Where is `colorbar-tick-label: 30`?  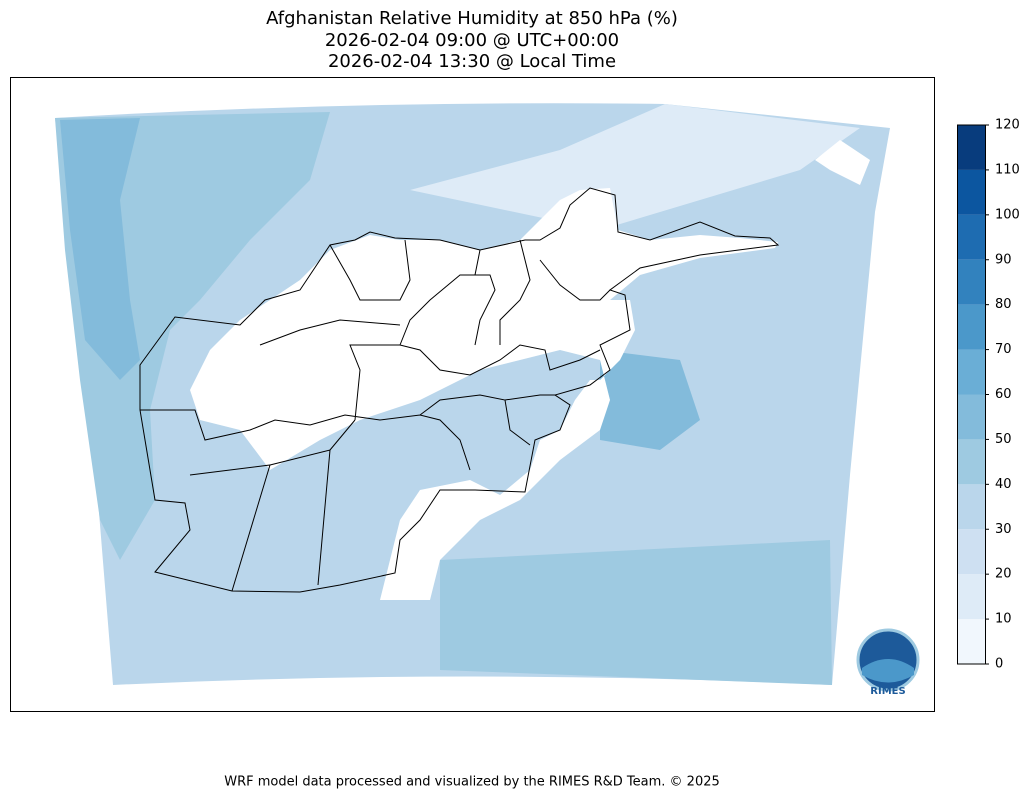
colorbar-tick-label: 30 is located at coordinates (1003, 529).